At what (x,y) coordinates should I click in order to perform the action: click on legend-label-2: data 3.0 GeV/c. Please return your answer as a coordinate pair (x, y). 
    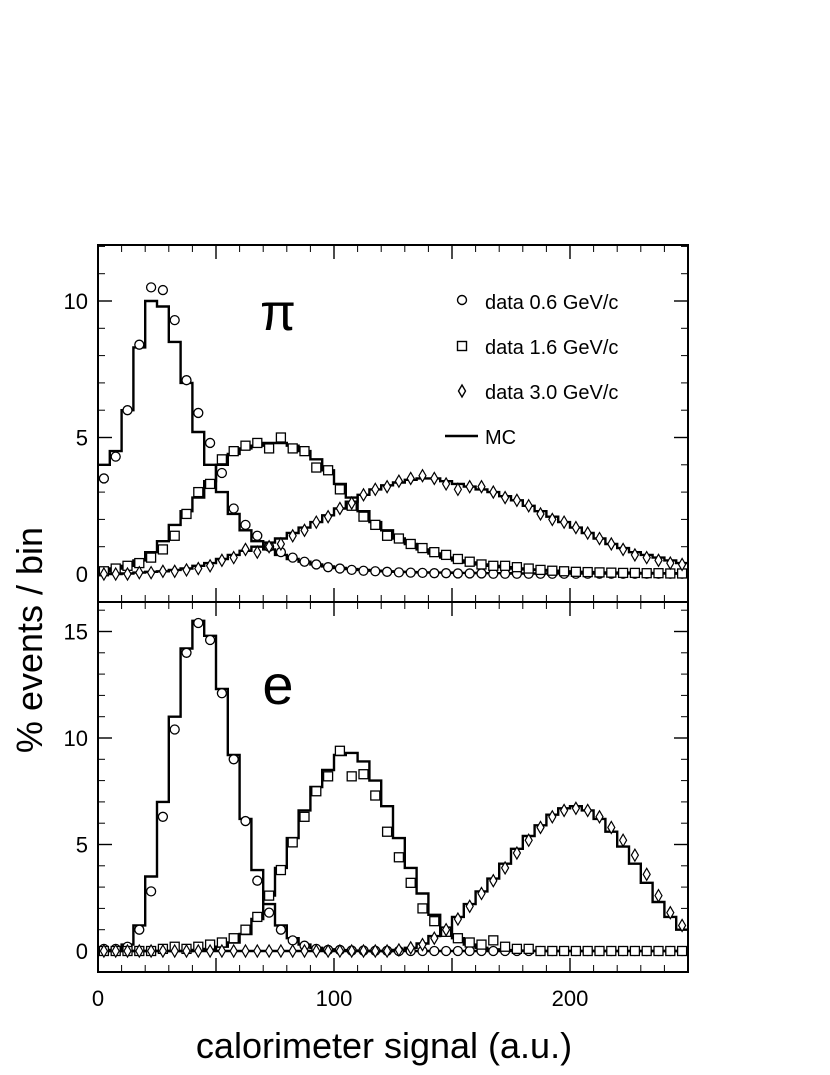
    Looking at the image, I should click on (551, 393).